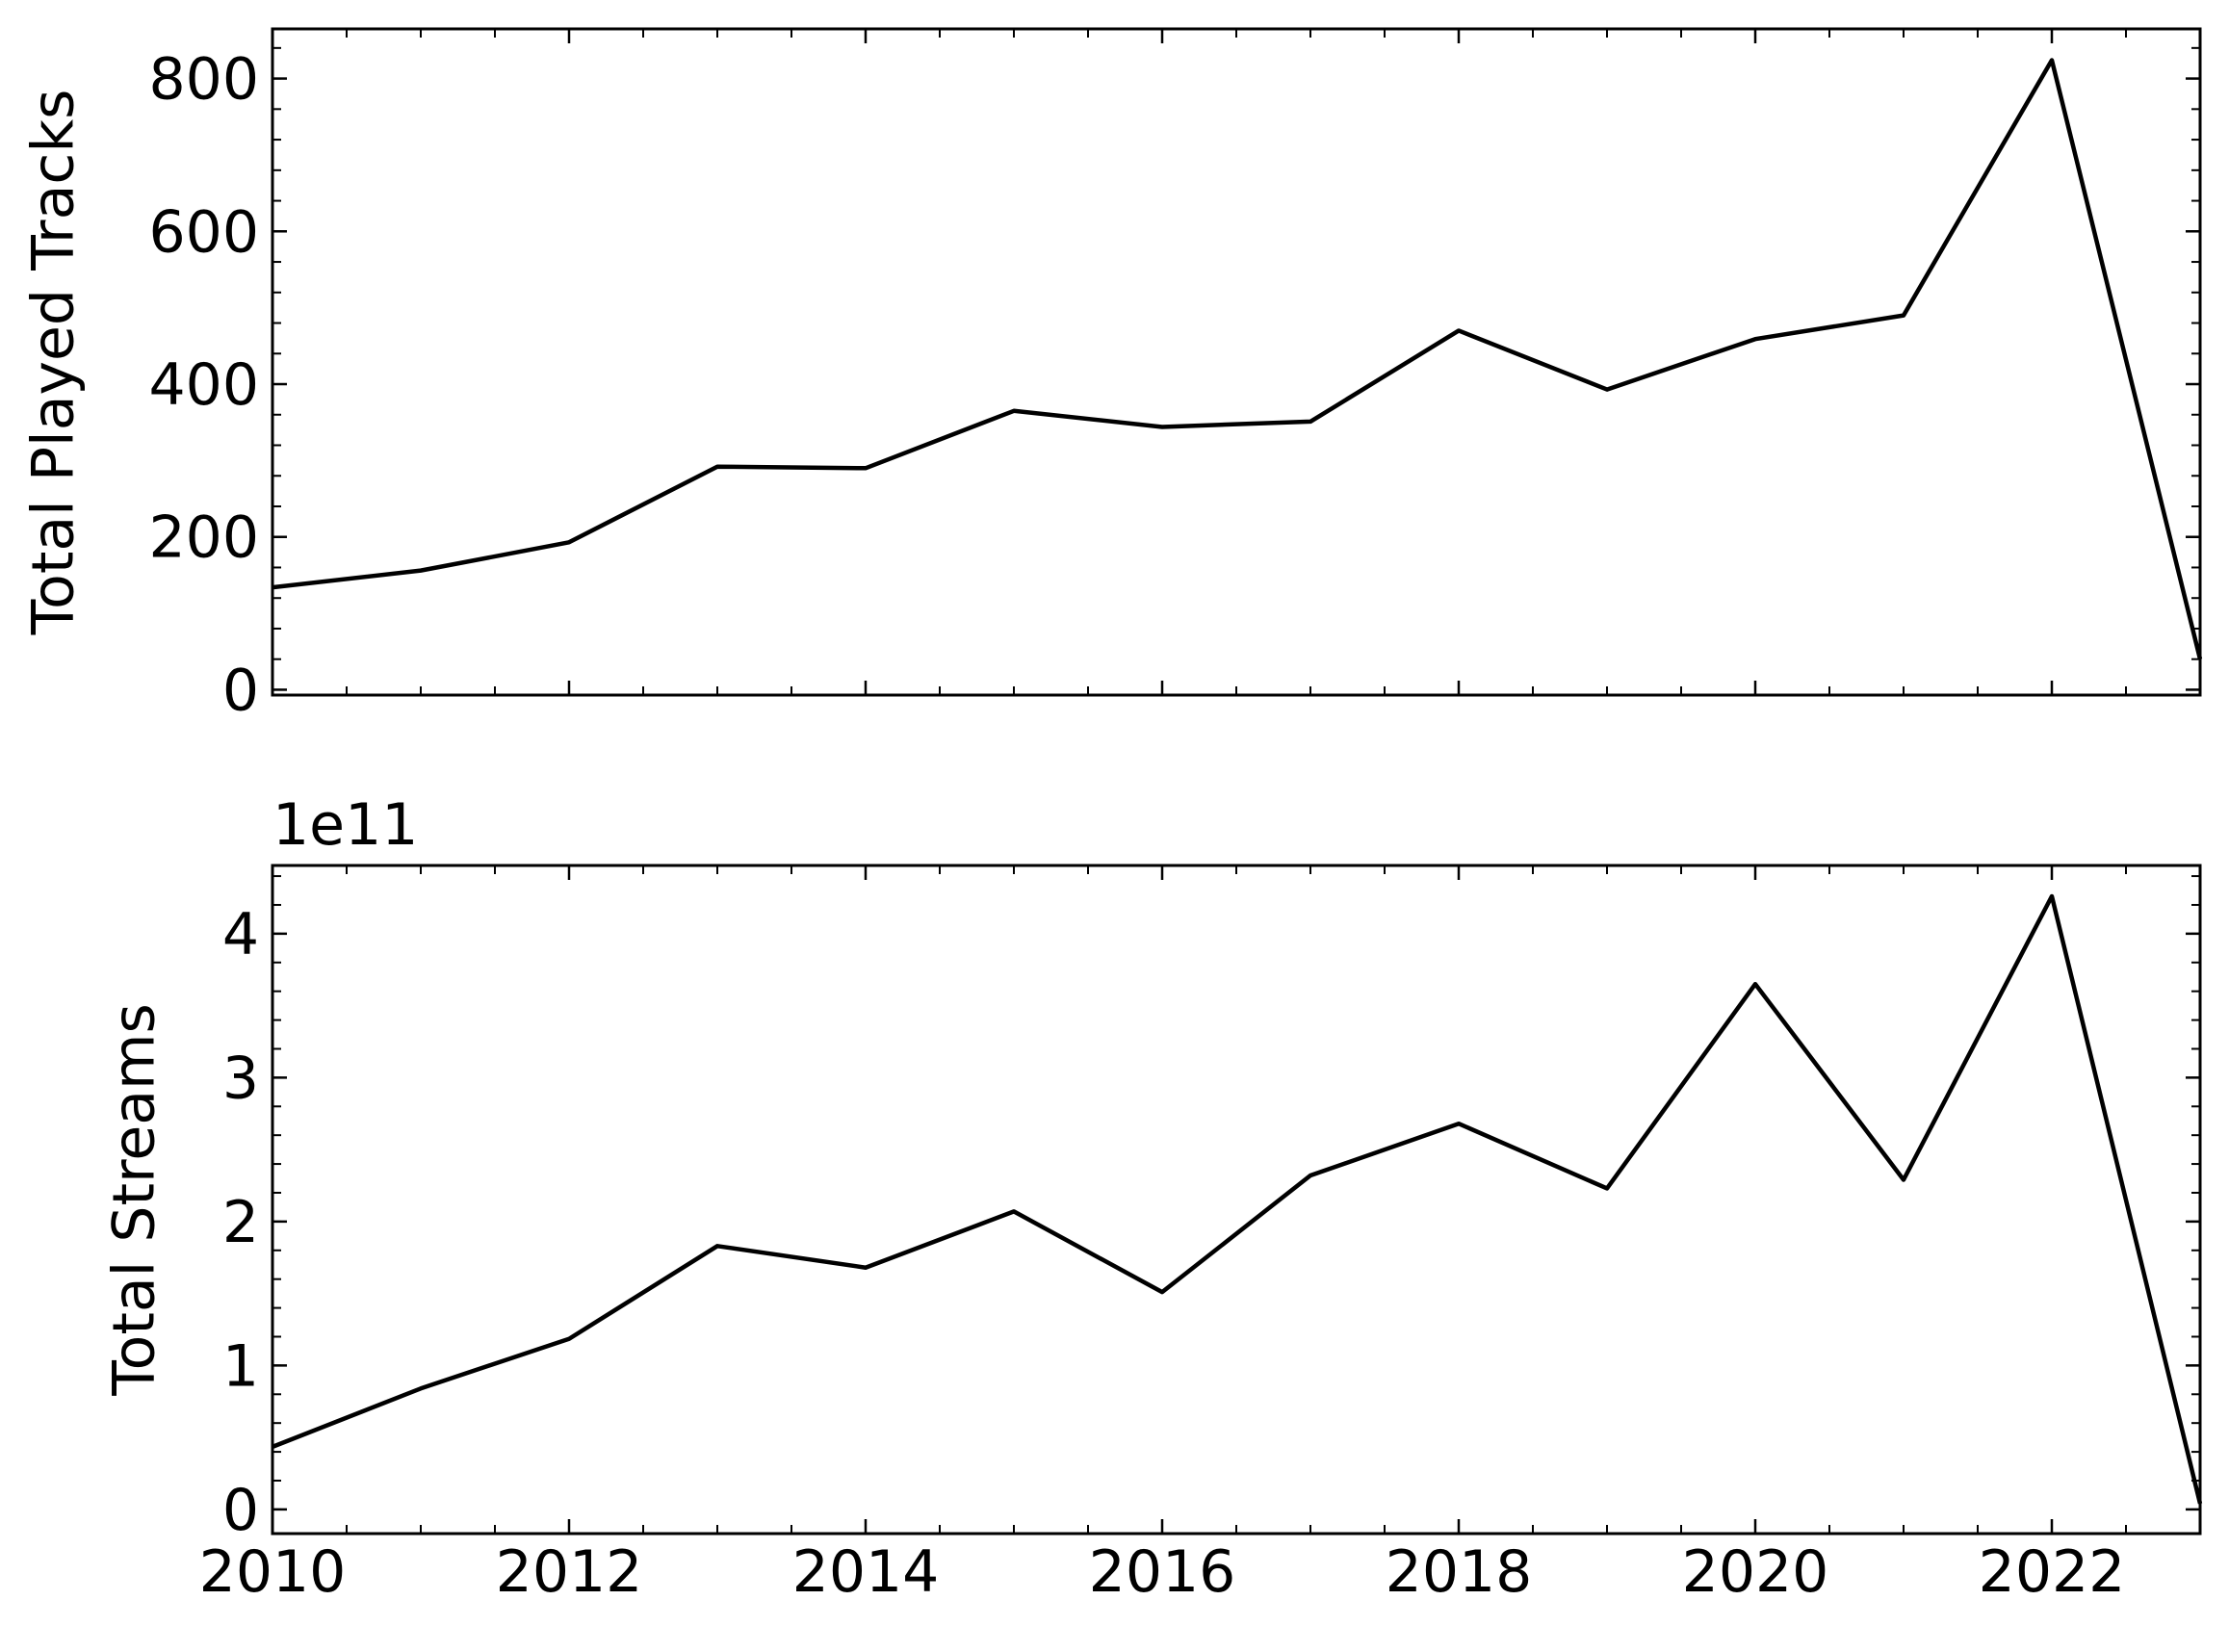 This screenshot has height=1652, width=2229. Describe the element at coordinates (240, 1366) in the screenshot. I see `y-tick-label: 1` at that location.